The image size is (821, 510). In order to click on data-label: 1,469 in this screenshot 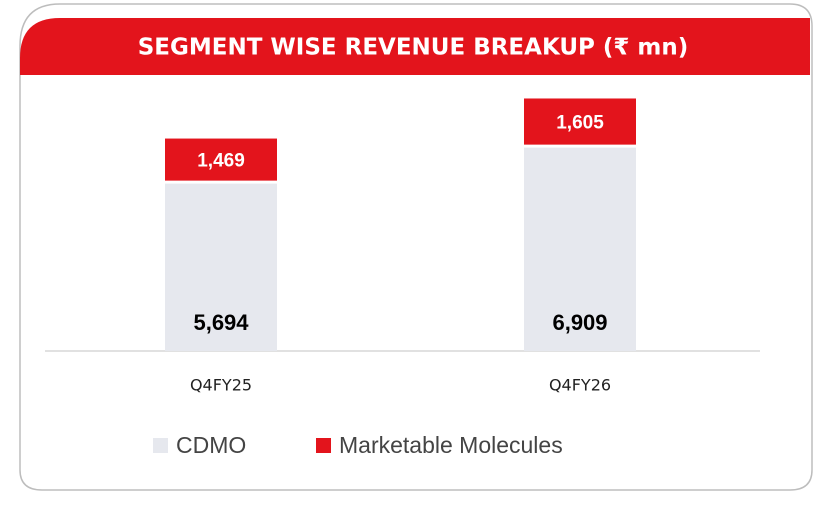, I will do `click(221, 160)`.